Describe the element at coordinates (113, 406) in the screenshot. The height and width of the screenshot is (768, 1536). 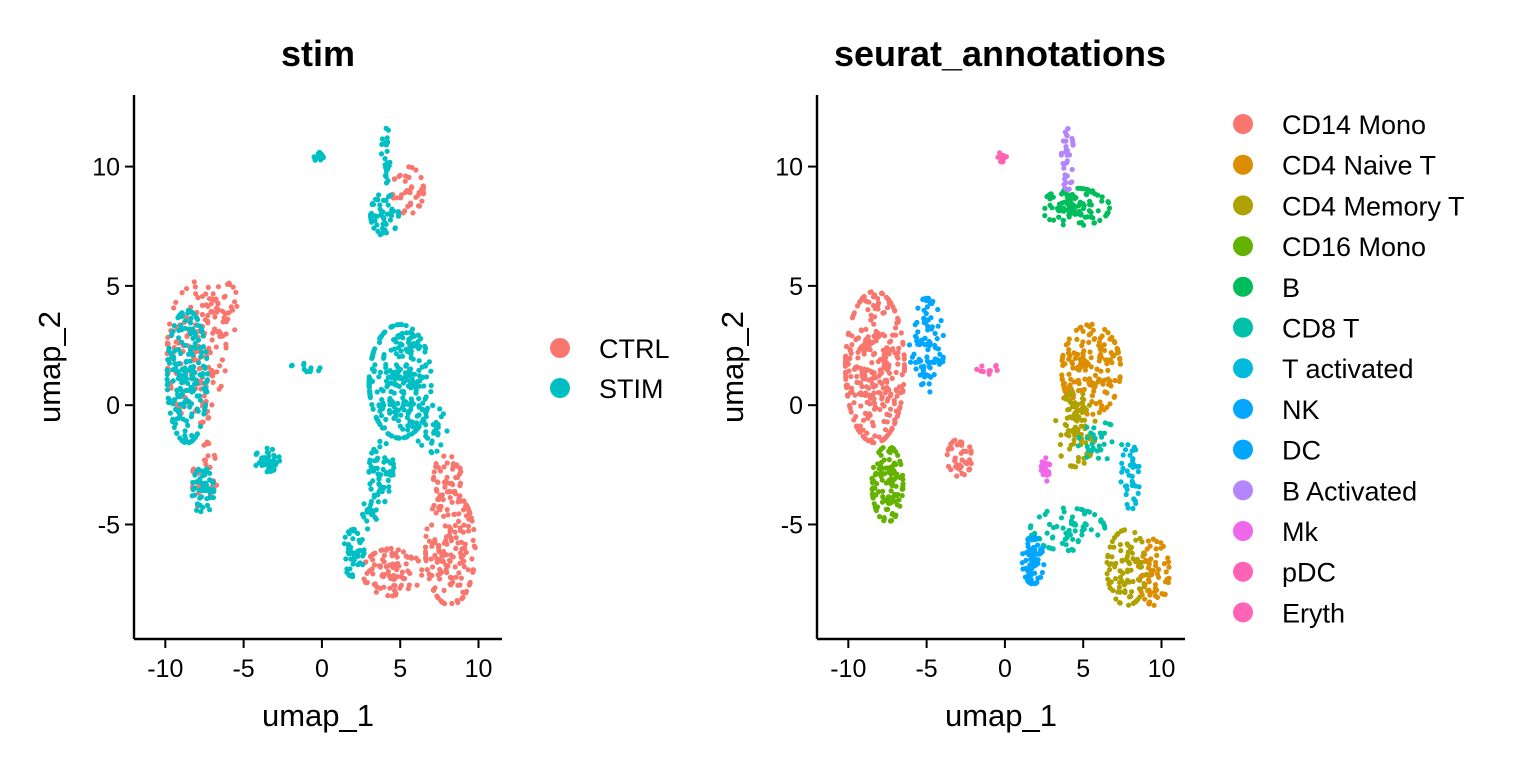
I see `y-tick-label: 0` at that location.